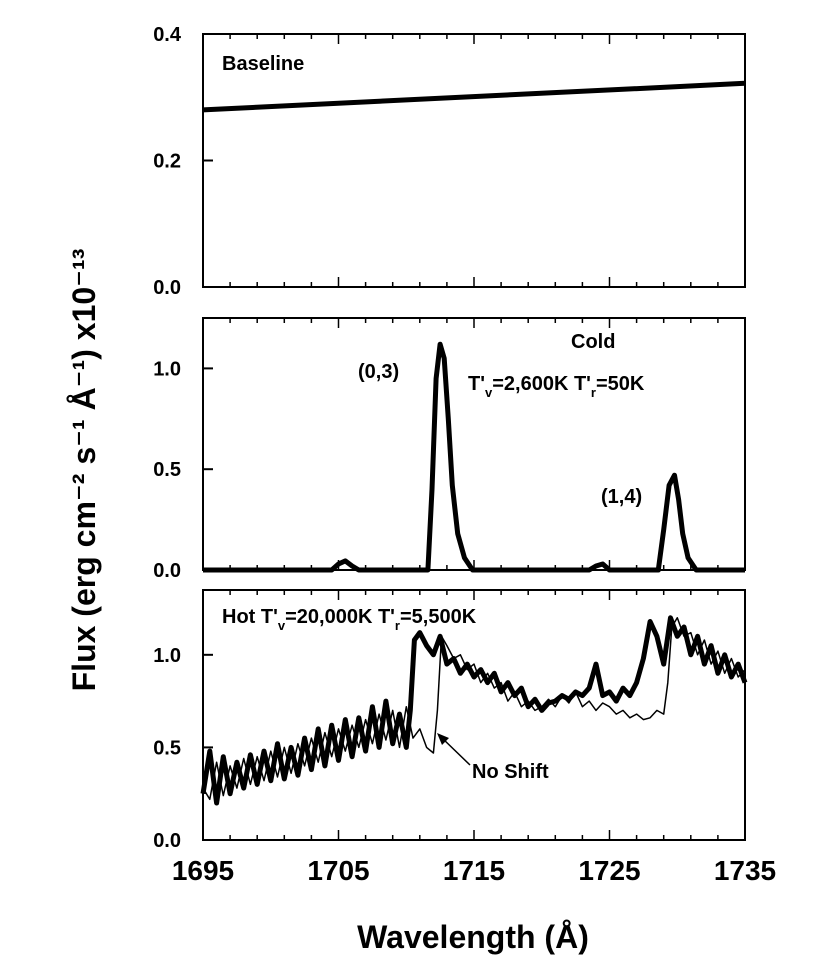 The height and width of the screenshot is (973, 830). I want to click on annotation-cold-temps: T'v=2,600K T'r=50K, so click(556, 386).